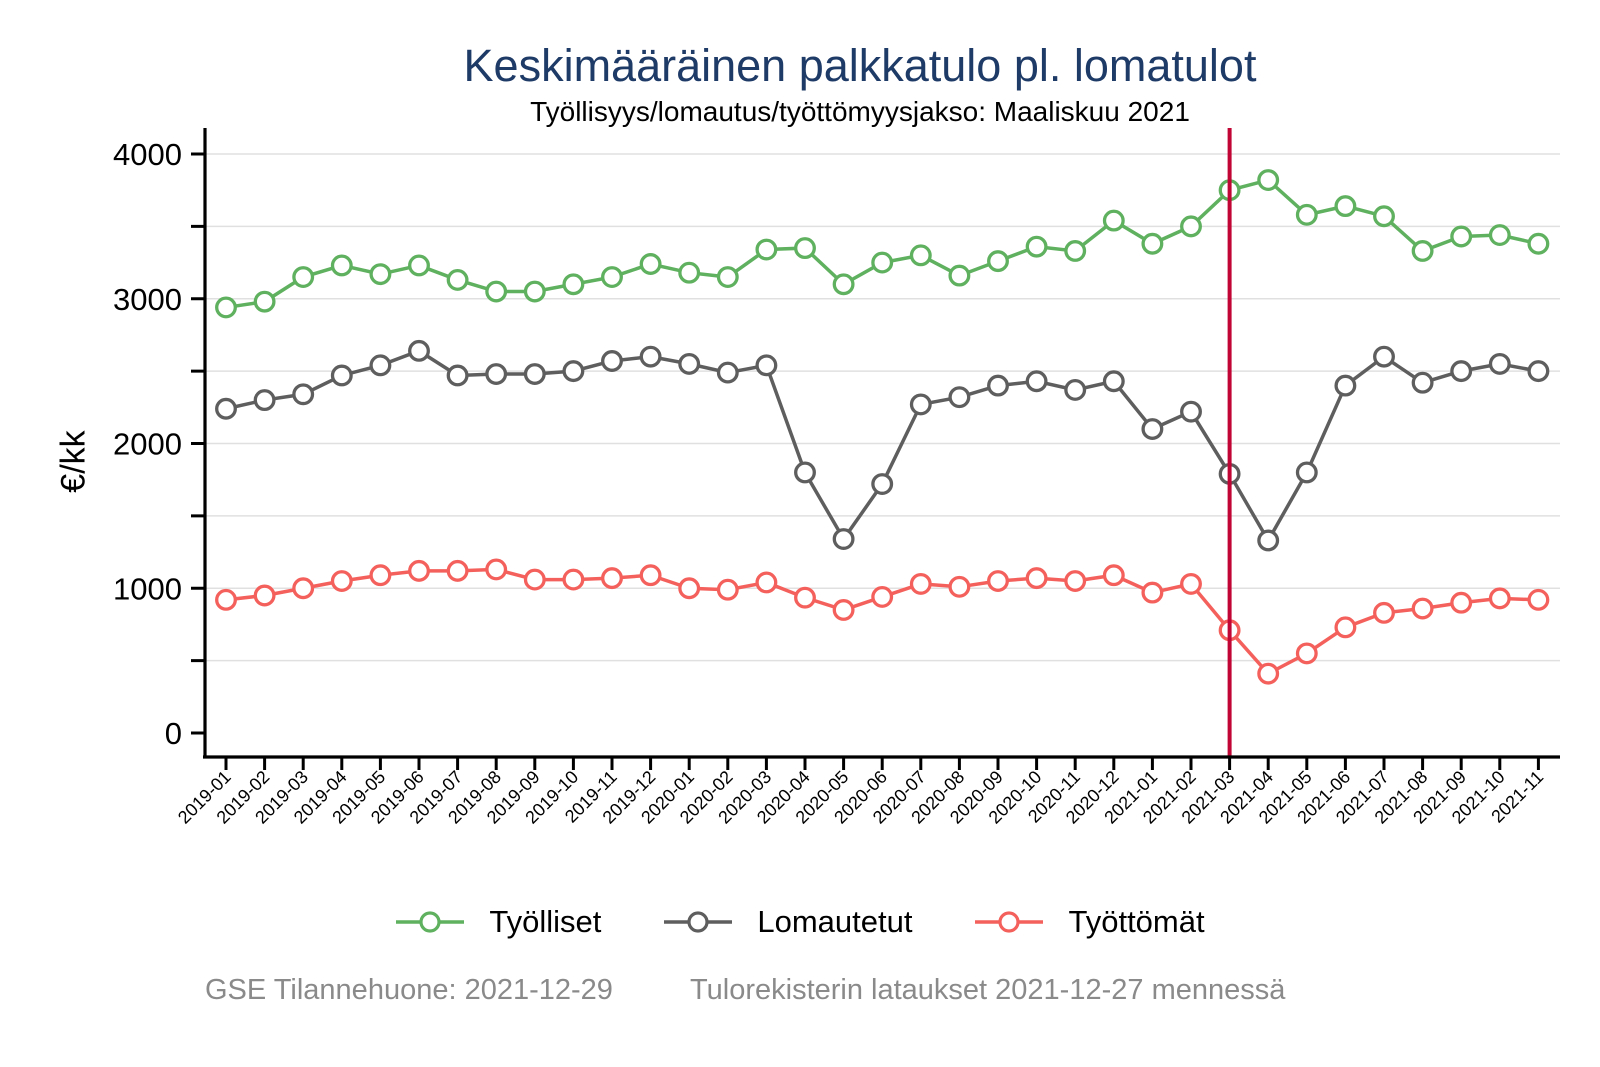 This screenshot has width=1600, height=1067. I want to click on legend-label: Lomautetut, so click(835, 921).